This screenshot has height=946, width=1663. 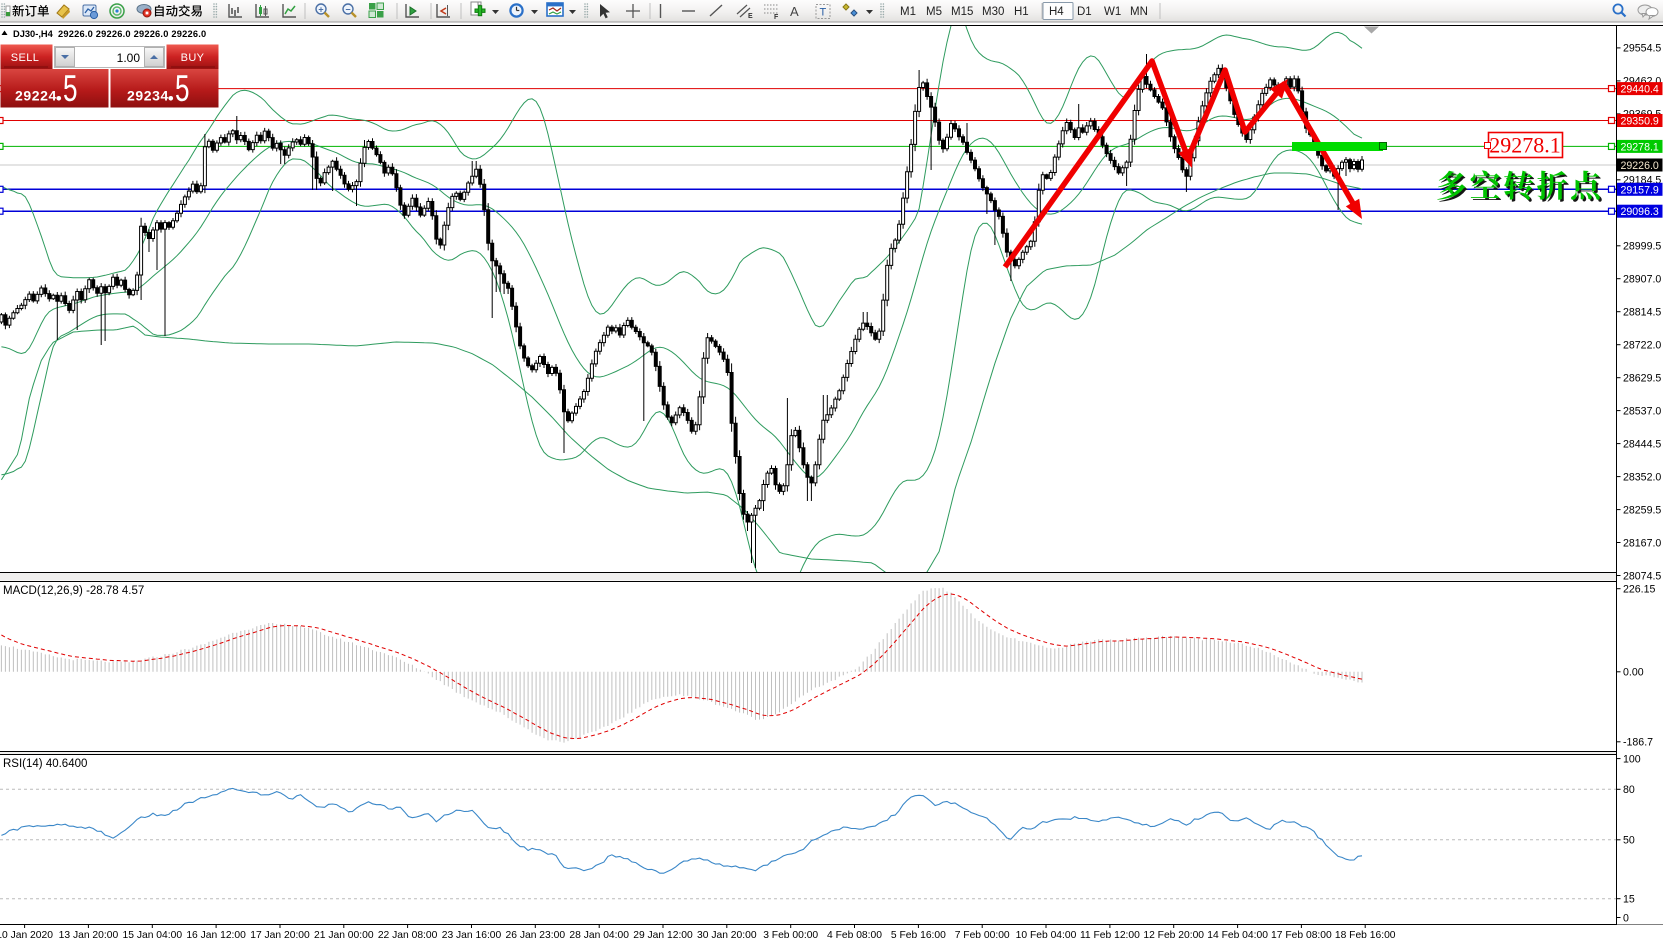 What do you see at coordinates (1642, 576) in the screenshot?
I see `svg-text: 28074.5` at bounding box center [1642, 576].